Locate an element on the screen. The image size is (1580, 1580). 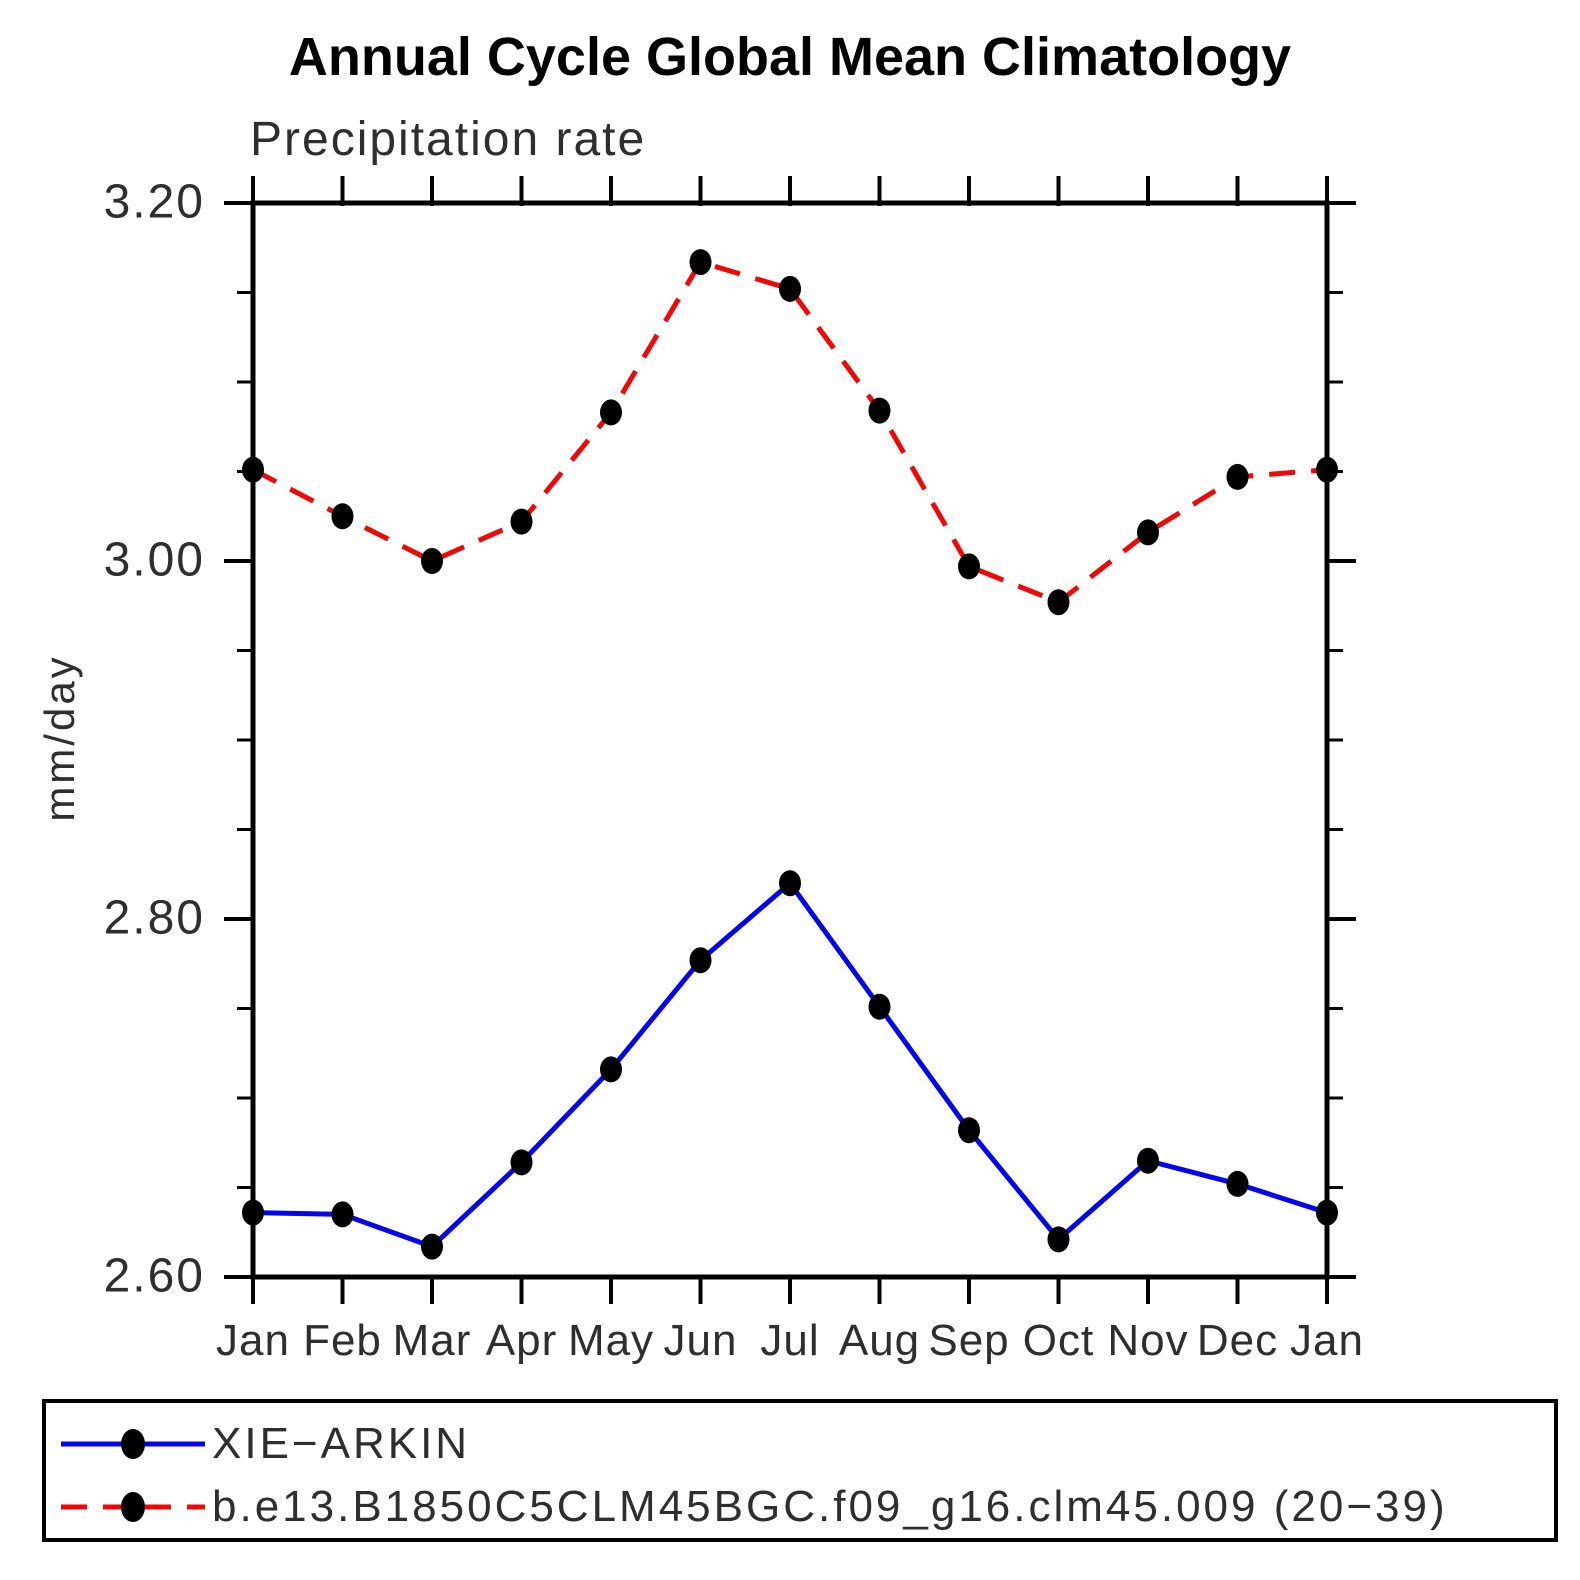
x-tick-label: Oct is located at coordinates (1058, 1340).